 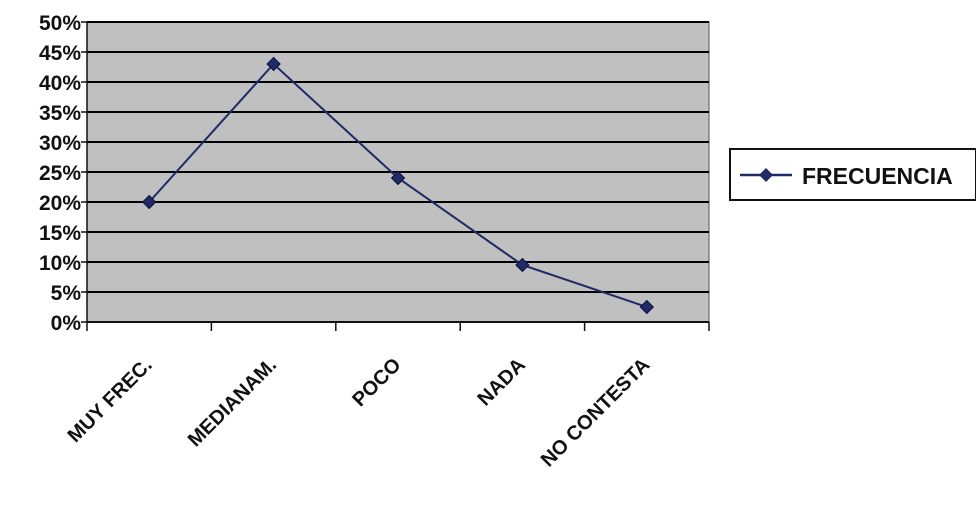 What do you see at coordinates (60, 173) in the screenshot?
I see `y-tick-label: 25%` at bounding box center [60, 173].